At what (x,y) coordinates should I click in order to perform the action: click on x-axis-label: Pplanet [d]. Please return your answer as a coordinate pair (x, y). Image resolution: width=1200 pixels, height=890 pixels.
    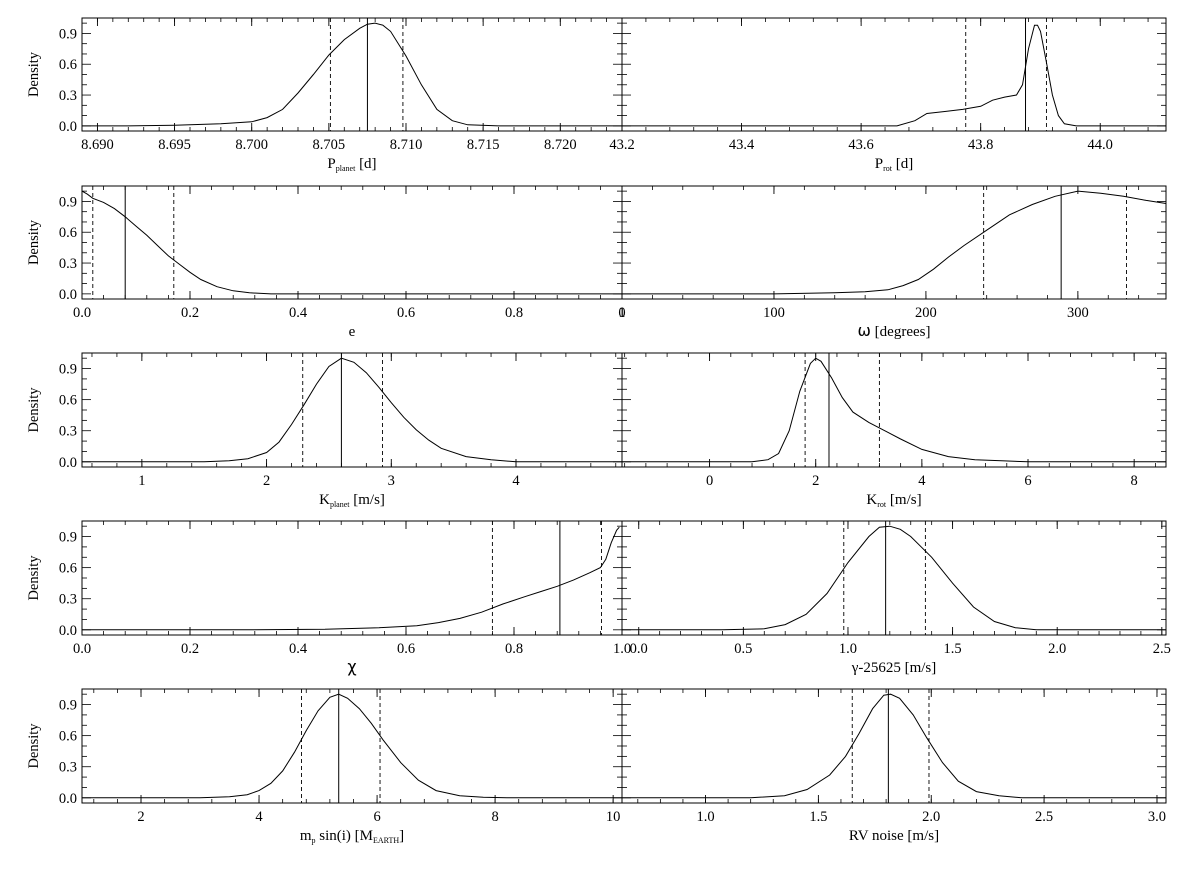
    Looking at the image, I should click on (351, 164).